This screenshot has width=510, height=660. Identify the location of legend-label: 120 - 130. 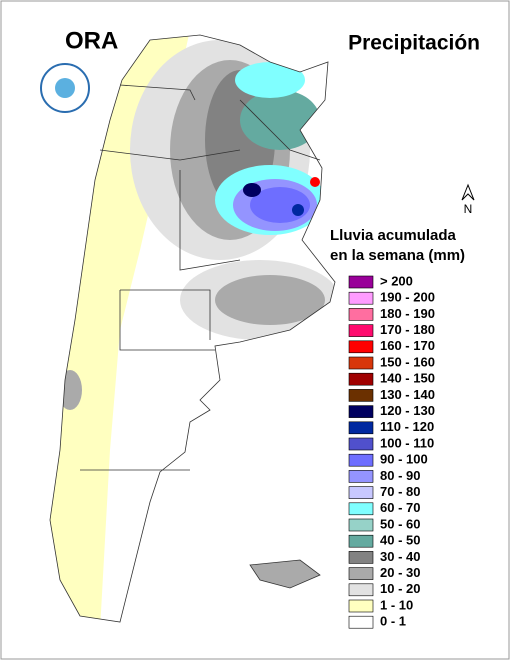
(407, 410).